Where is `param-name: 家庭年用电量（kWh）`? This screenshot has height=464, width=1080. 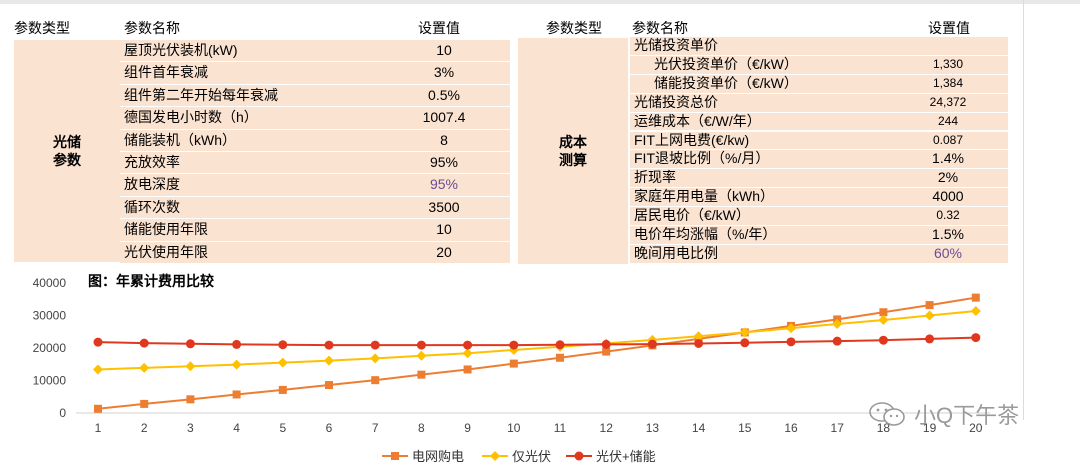
param-name: 家庭年用电量（kWh） is located at coordinates (704, 196).